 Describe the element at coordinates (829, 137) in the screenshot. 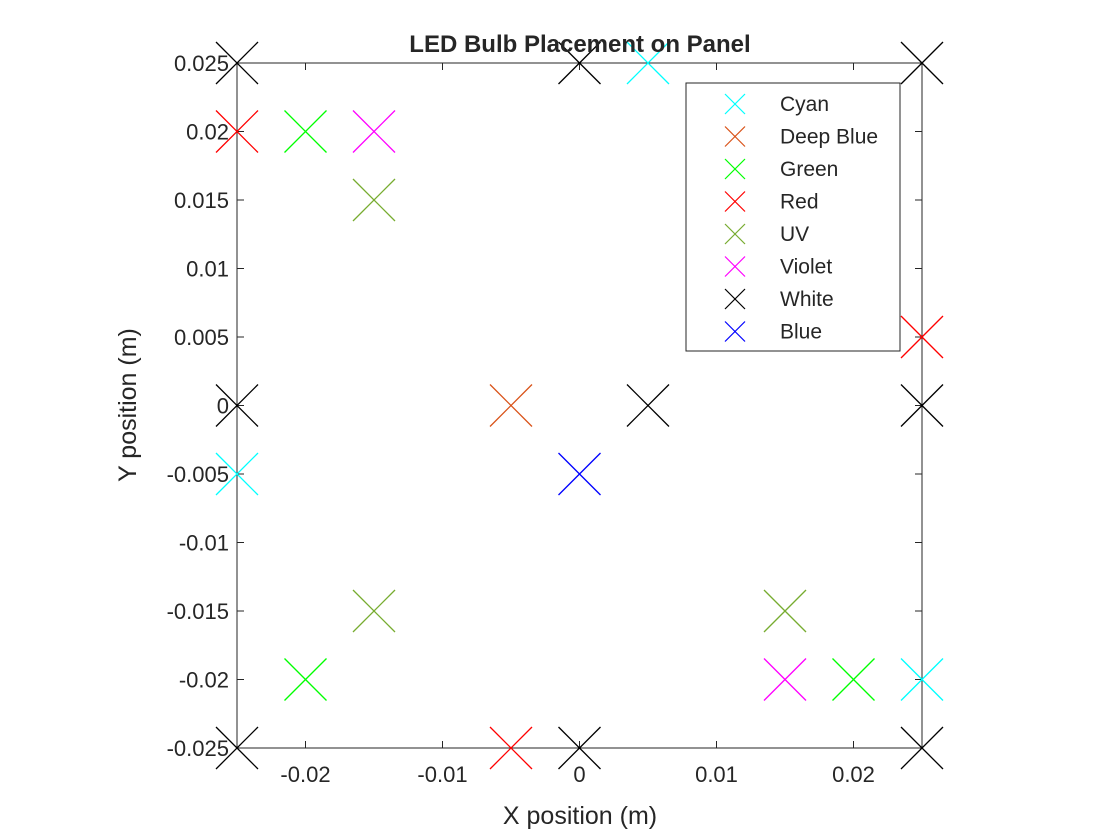

I see `legend-label: Deep Blue` at that location.